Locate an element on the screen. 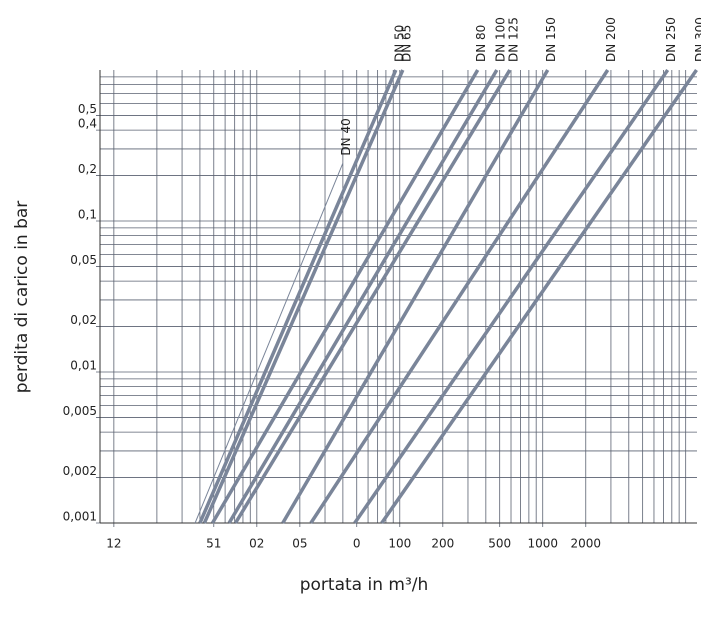 This screenshot has height=623, width=701. x-tick-label: 51 is located at coordinates (213, 544).